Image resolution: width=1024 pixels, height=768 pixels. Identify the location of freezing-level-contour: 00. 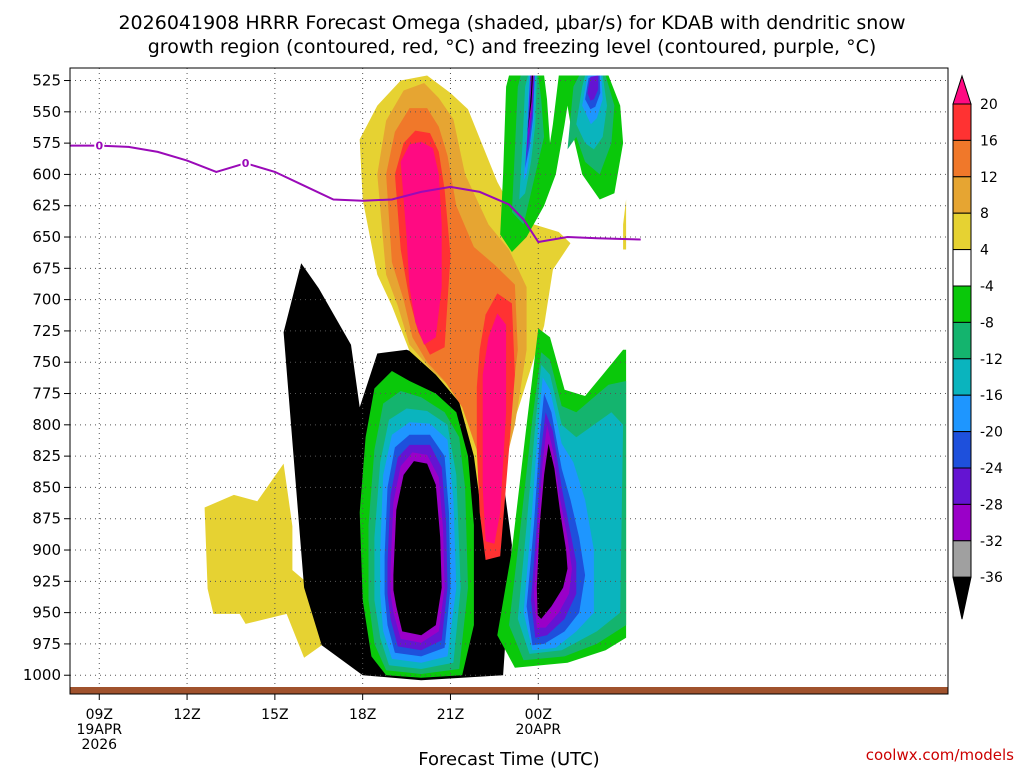
(355, 191).